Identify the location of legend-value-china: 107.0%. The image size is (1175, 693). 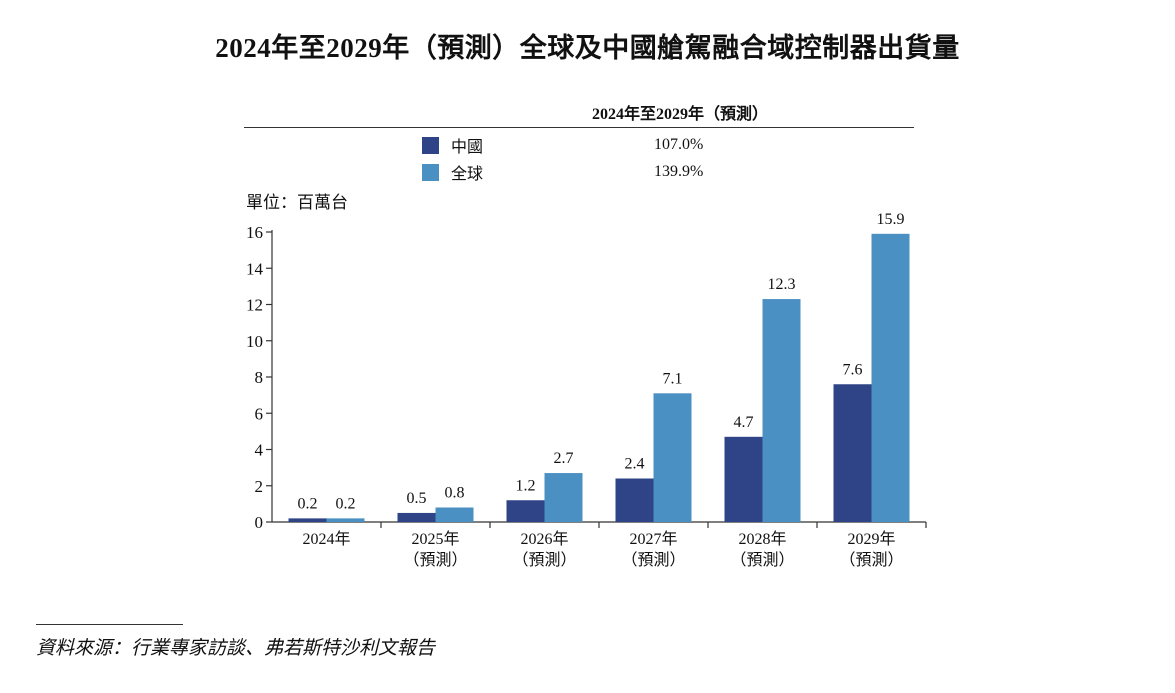
(679, 144).